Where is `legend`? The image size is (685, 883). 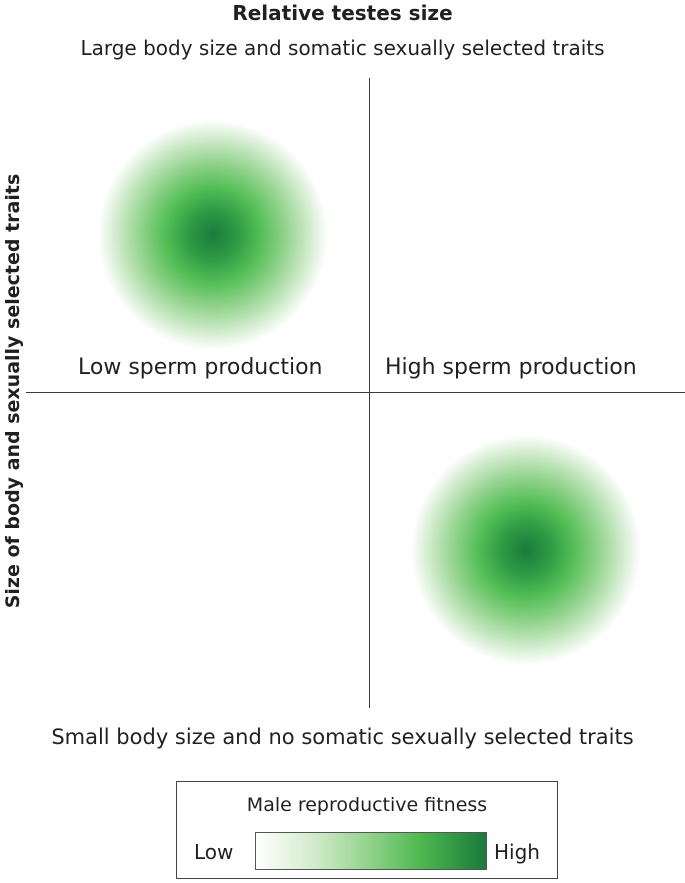 legend is located at coordinates (367, 830).